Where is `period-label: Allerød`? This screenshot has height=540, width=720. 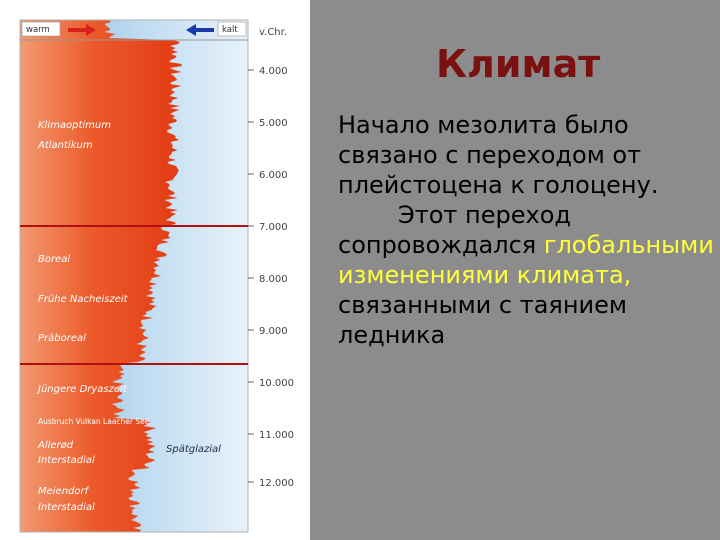 period-label: Allerød is located at coordinates (55, 445).